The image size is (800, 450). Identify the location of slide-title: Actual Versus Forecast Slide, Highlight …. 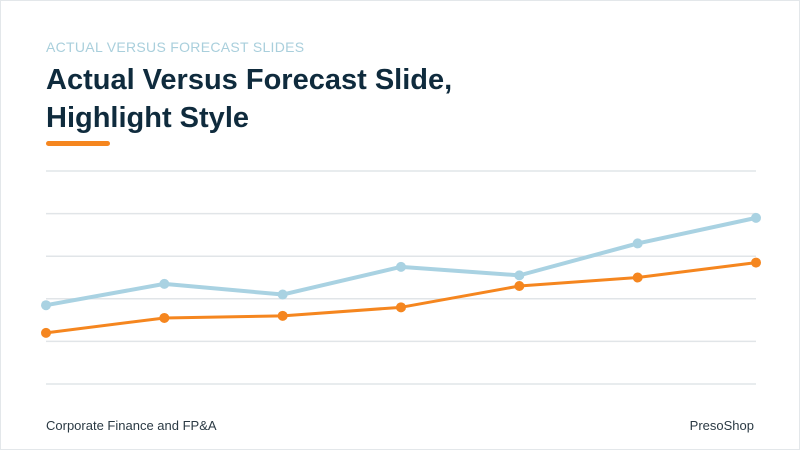
(326, 99).